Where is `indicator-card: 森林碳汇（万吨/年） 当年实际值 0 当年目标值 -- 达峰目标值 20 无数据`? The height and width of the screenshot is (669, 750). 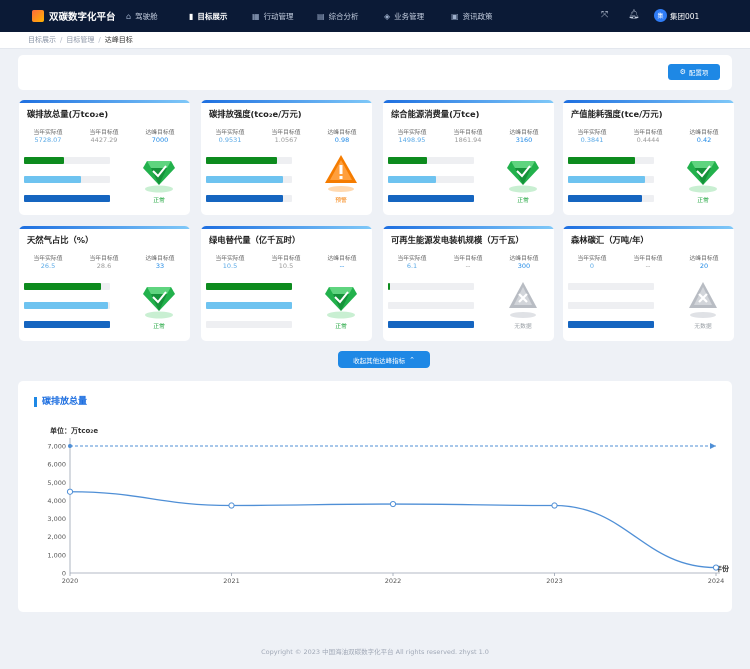
indicator-card: 森林碳汇（万吨/年） 当年实际值 0 当年目标值 -- 达峰目标值 20 无数据 is located at coordinates (648, 283).